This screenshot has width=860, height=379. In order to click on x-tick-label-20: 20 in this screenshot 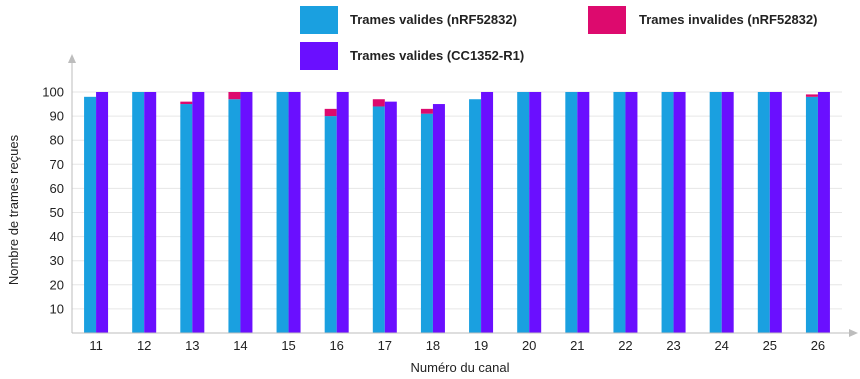, I will do `click(529, 345)`.